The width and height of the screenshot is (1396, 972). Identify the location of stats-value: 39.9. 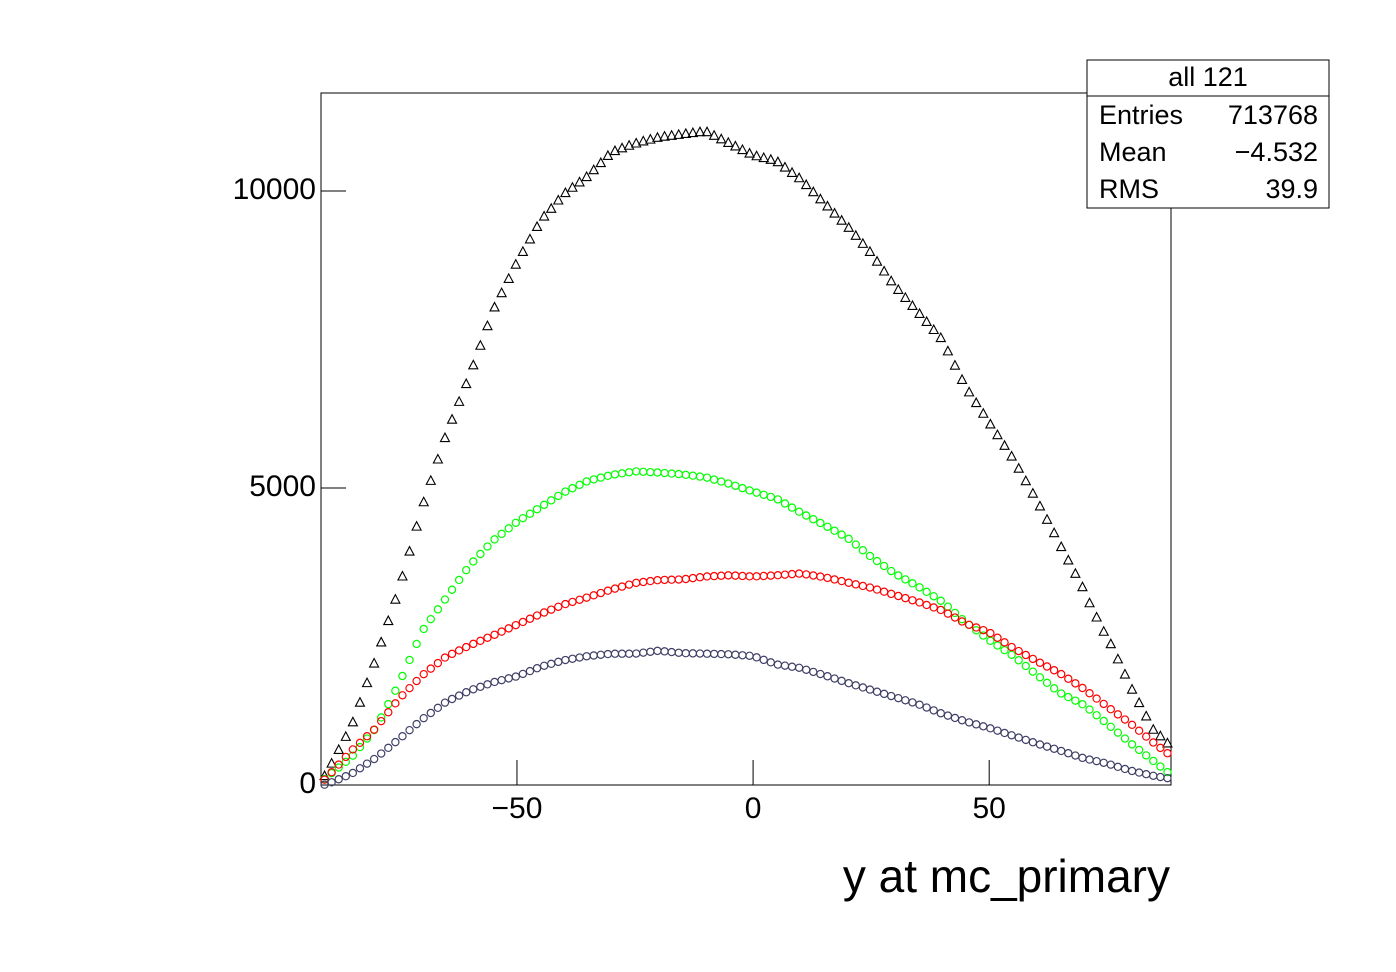
(1291, 189).